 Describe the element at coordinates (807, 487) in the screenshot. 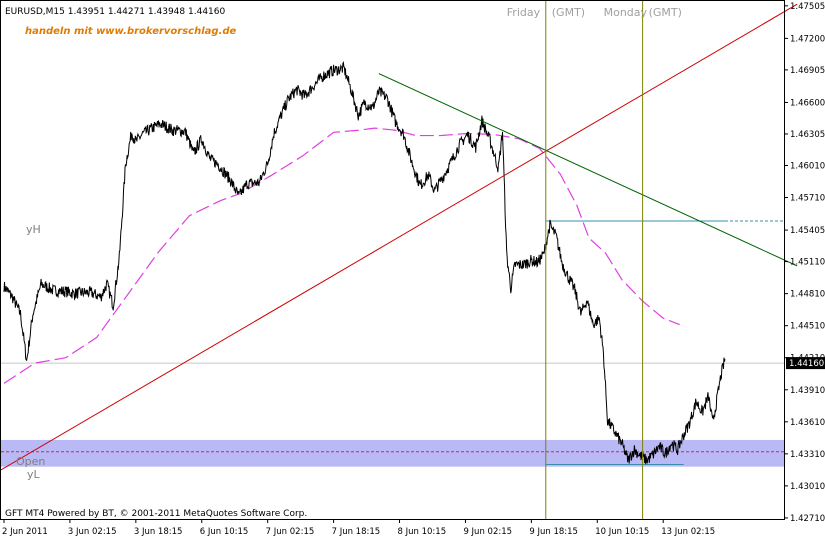

I see `price-tick-label: 1.43010` at that location.